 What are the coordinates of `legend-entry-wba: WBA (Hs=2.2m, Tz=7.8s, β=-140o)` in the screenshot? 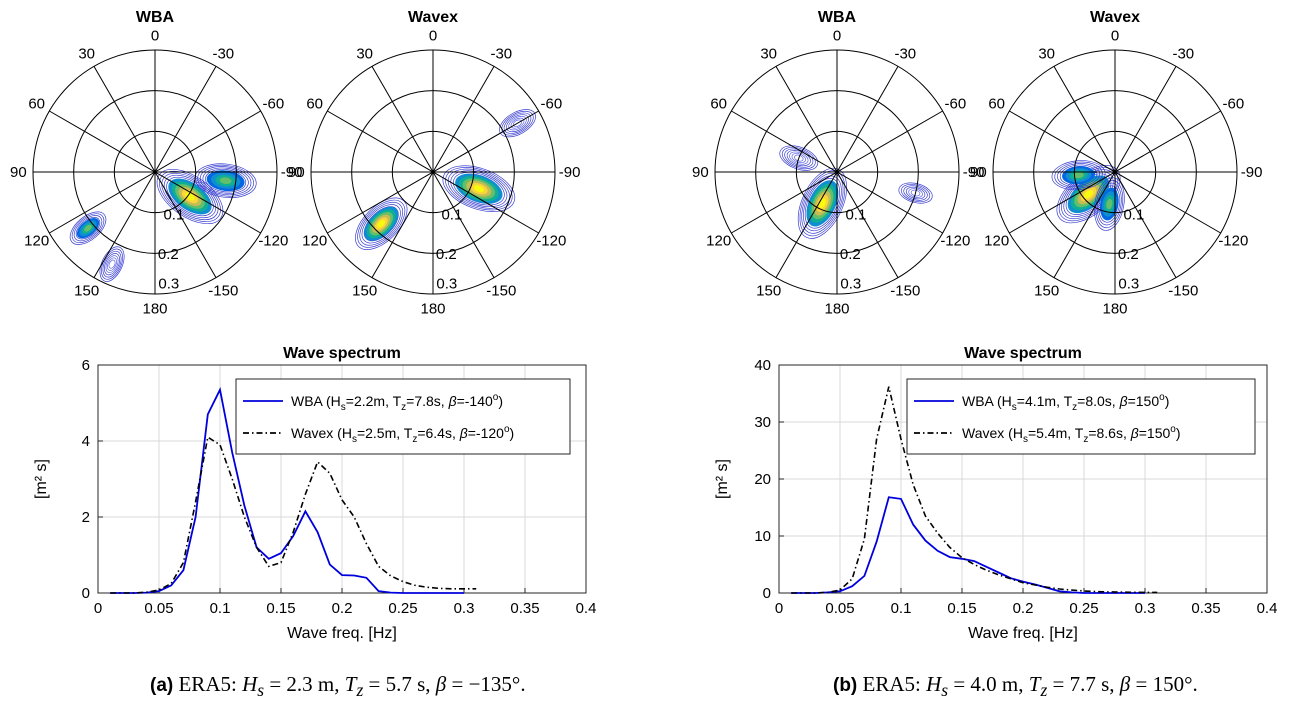 It's located at (397, 402).